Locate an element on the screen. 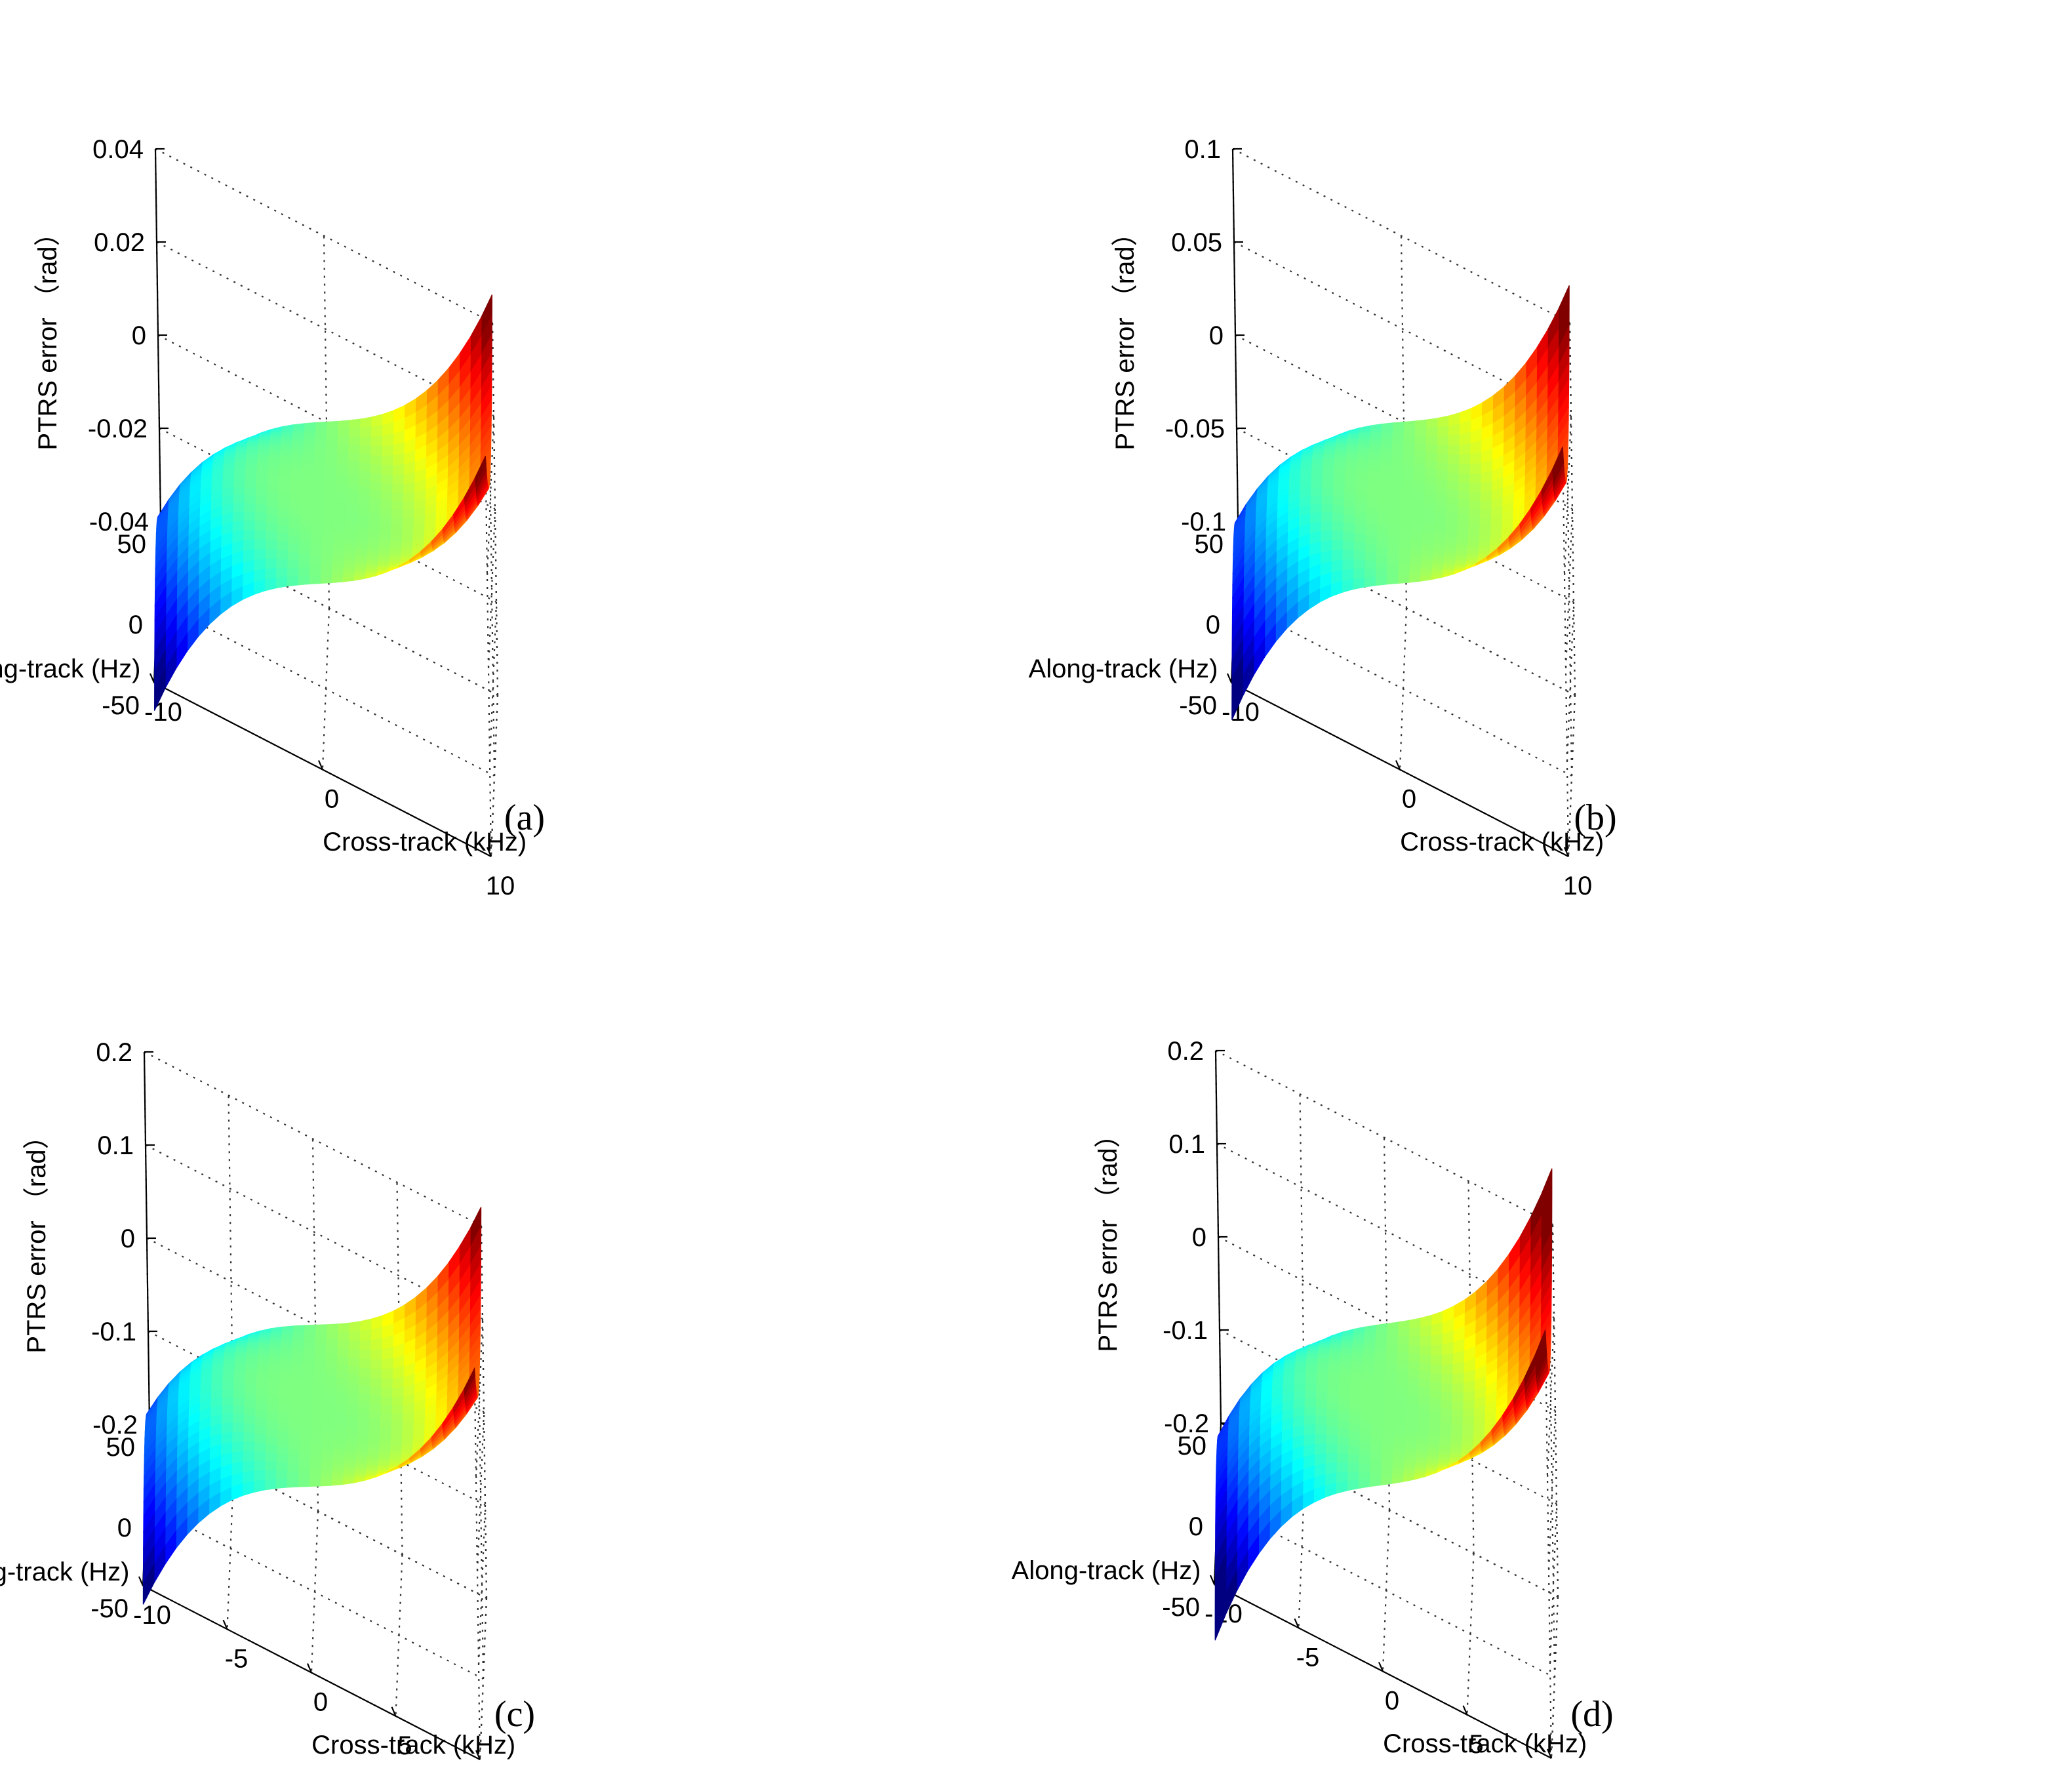 This screenshot has height=1772, width=2072. cross-track-tick-label: 5 is located at coordinates (1476, 1744).